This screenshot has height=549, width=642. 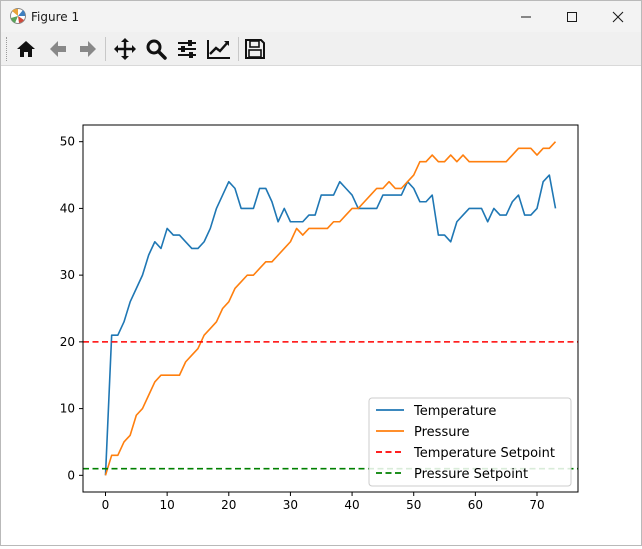 What do you see at coordinates (67, 409) in the screenshot?
I see `y-tick-label: 10` at bounding box center [67, 409].